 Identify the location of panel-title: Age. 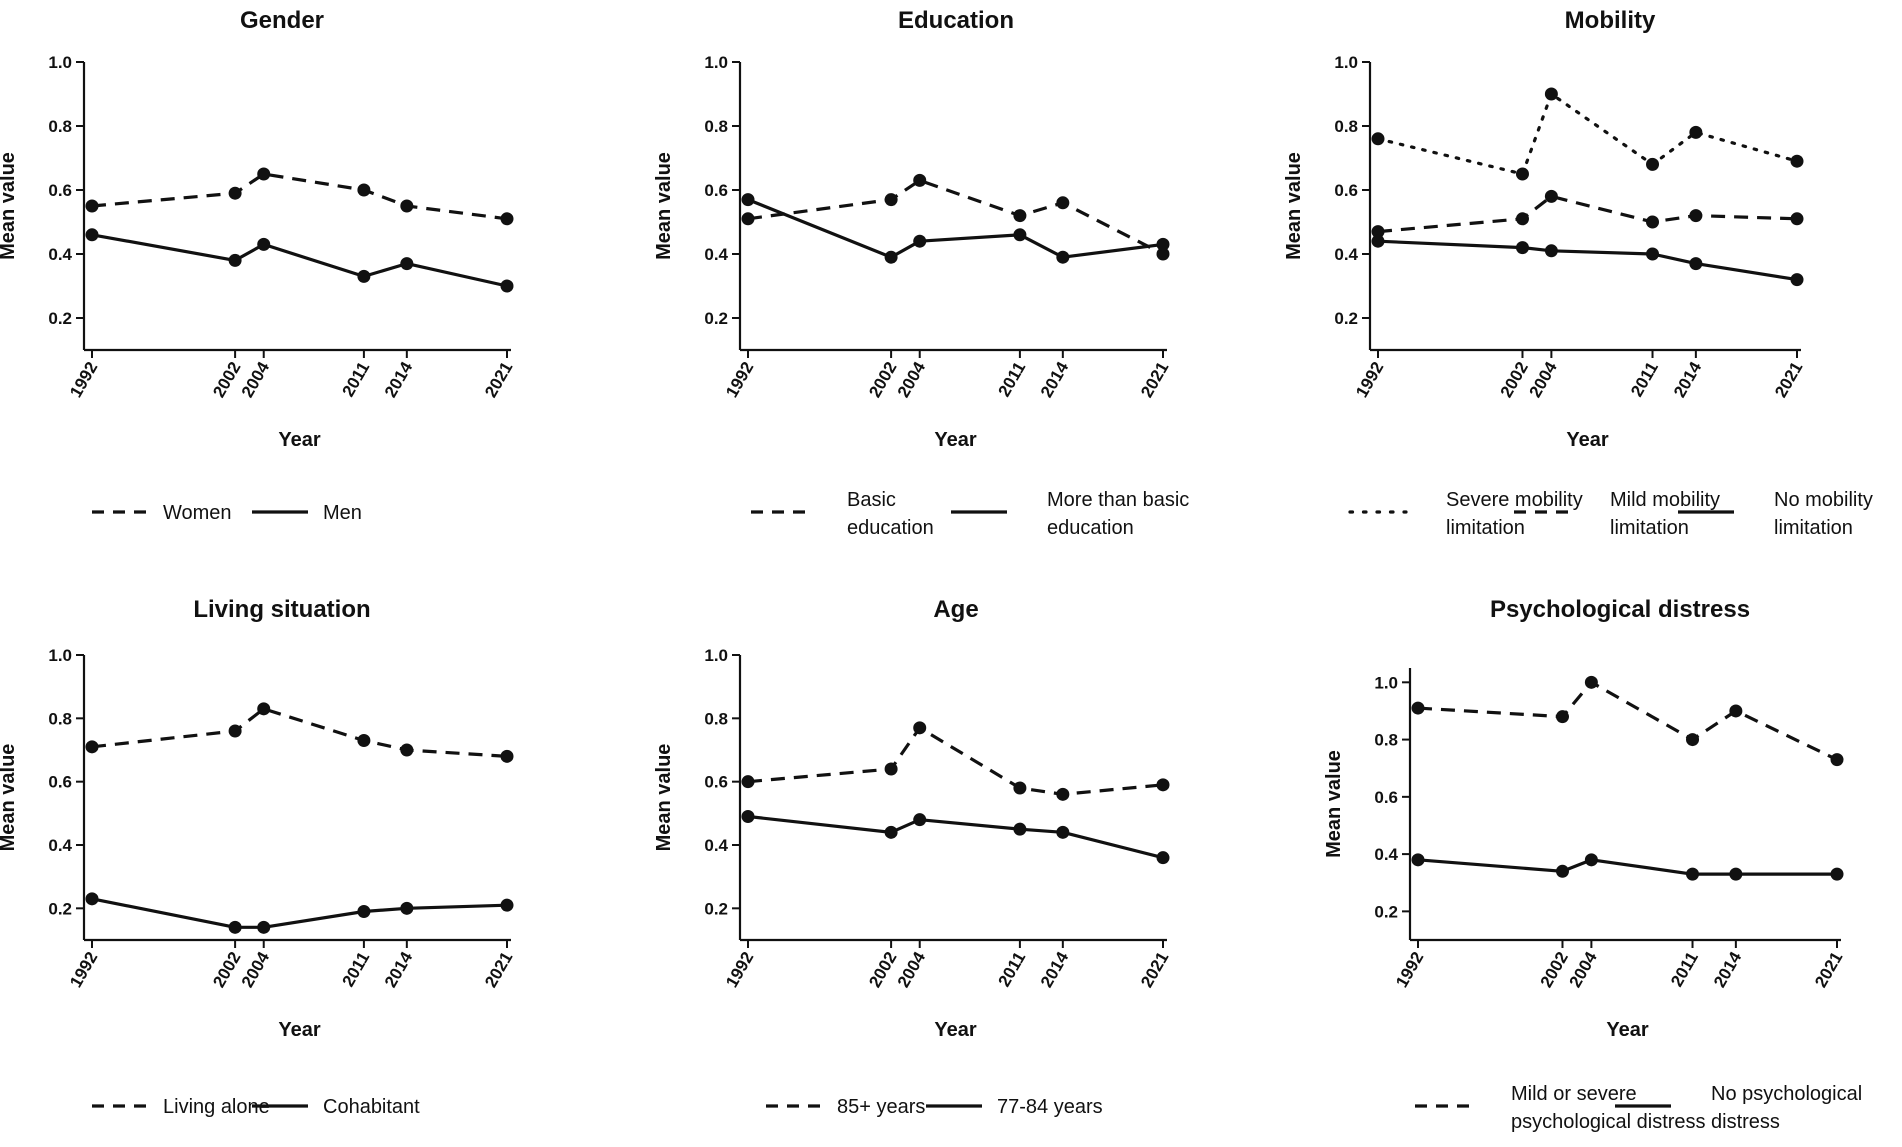
(955, 609).